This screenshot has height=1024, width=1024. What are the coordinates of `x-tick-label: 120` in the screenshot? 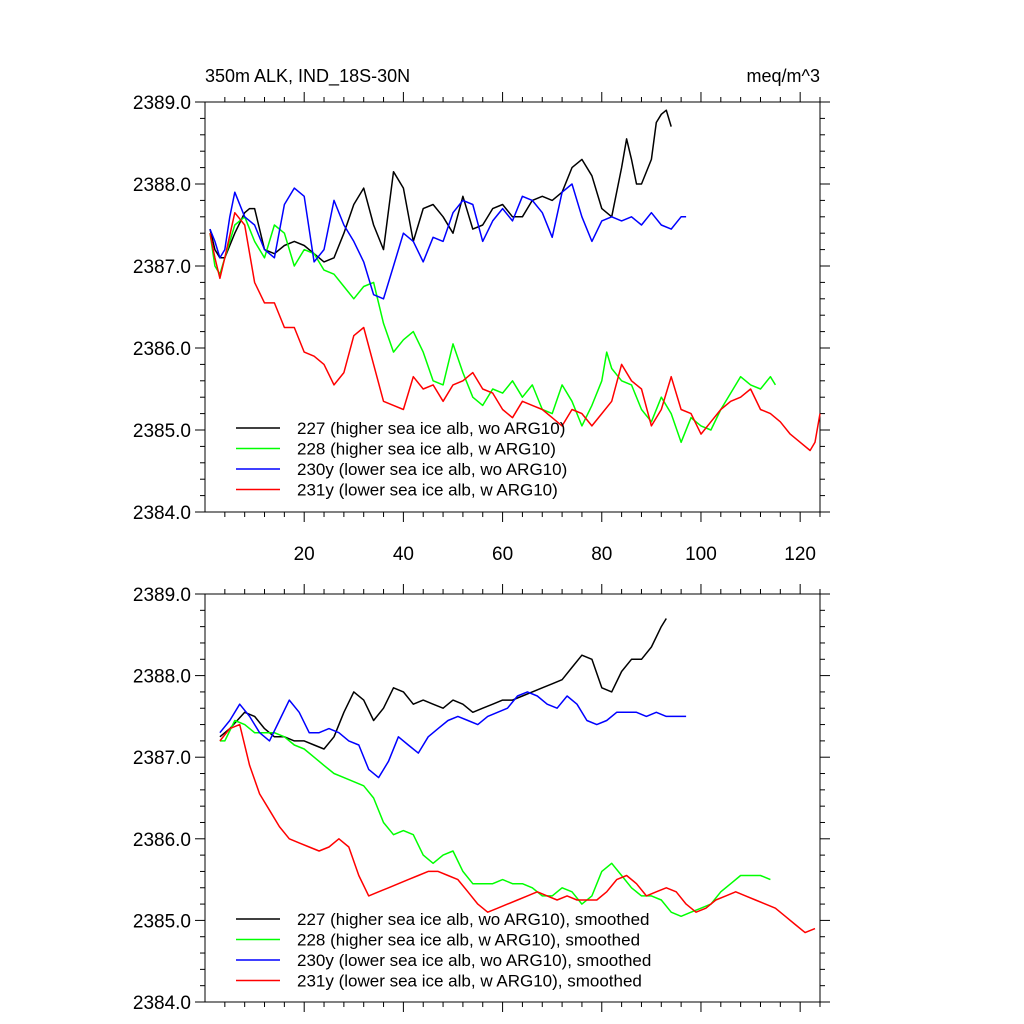 It's located at (800, 554).